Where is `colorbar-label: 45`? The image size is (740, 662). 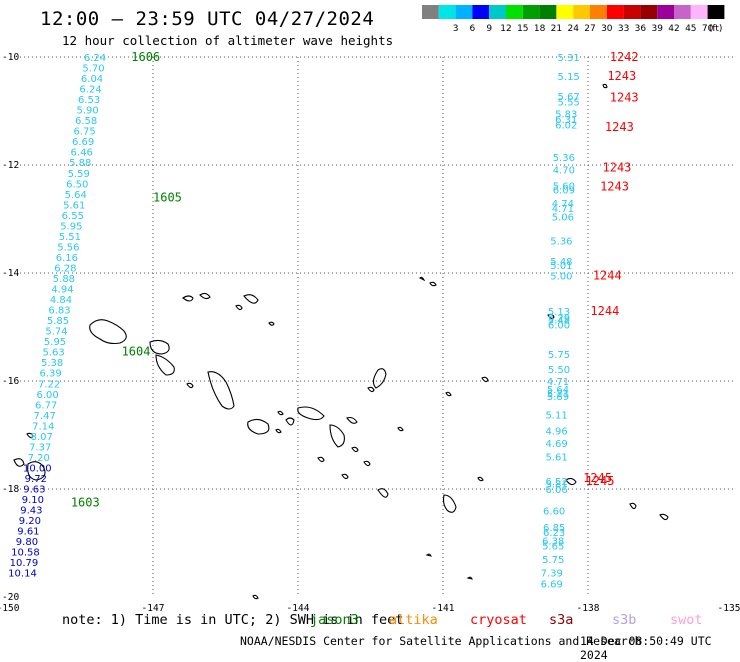 colorbar-label: 45 is located at coordinates (690, 29).